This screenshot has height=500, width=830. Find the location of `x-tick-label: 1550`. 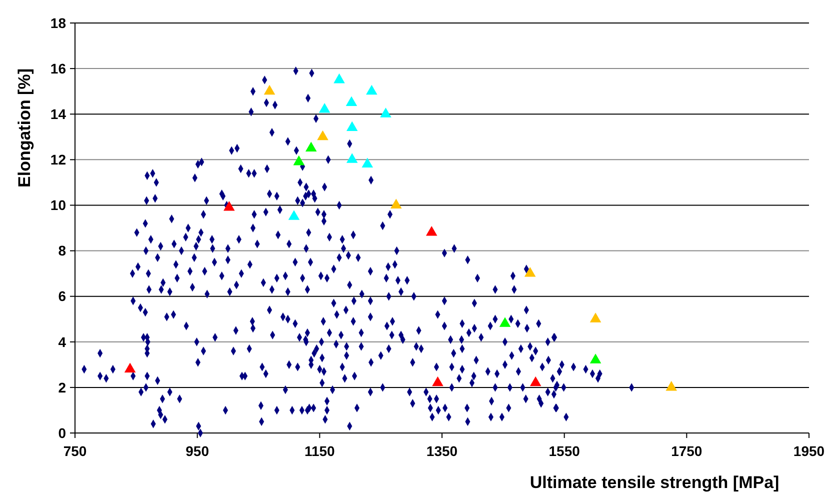

x-tick-label: 1550 is located at coordinates (564, 451).